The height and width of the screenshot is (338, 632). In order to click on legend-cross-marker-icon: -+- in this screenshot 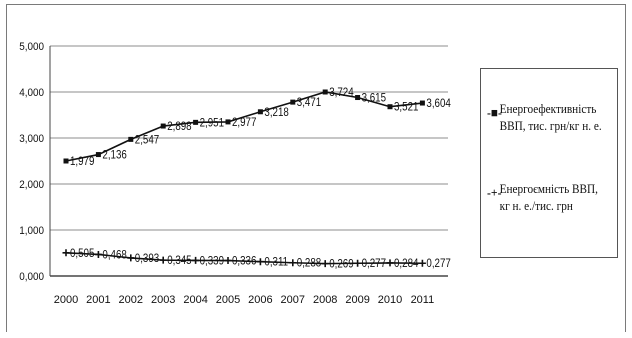, I will do `click(494, 192)`.